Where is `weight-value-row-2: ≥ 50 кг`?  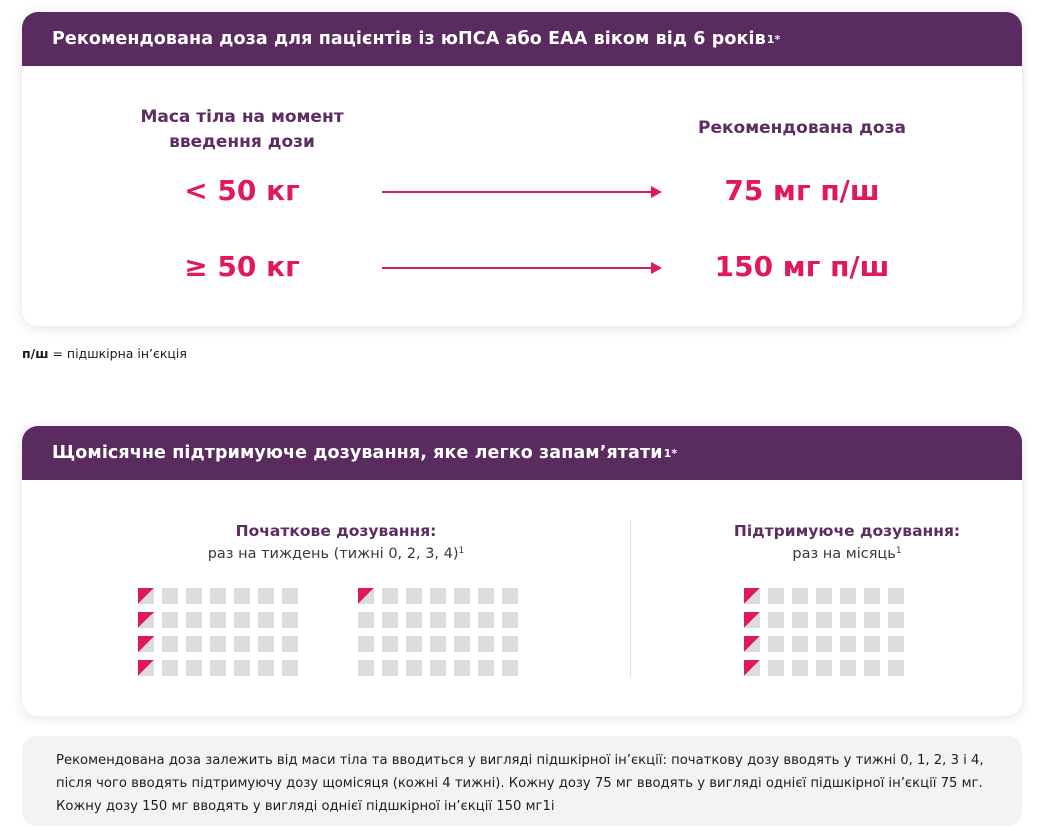 weight-value-row-2: ≥ 50 кг is located at coordinates (242, 266).